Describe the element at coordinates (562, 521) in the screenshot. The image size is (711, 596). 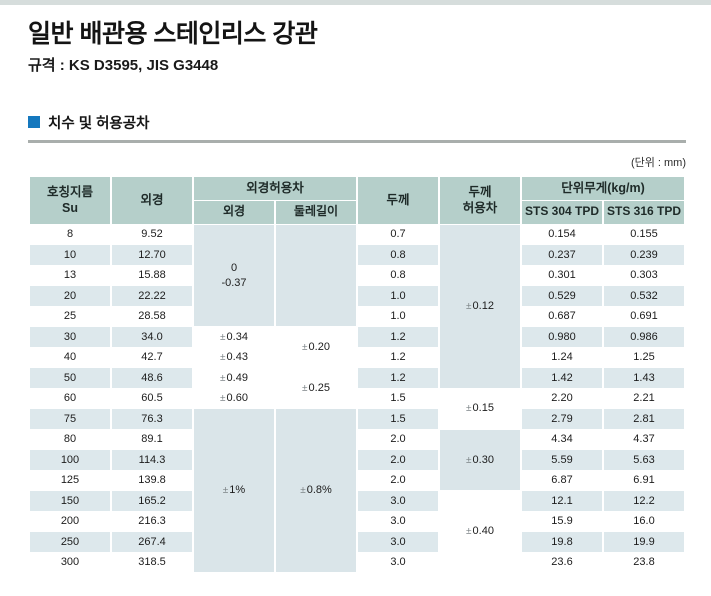
I see `weight-sts304-cell: 15.9` at that location.